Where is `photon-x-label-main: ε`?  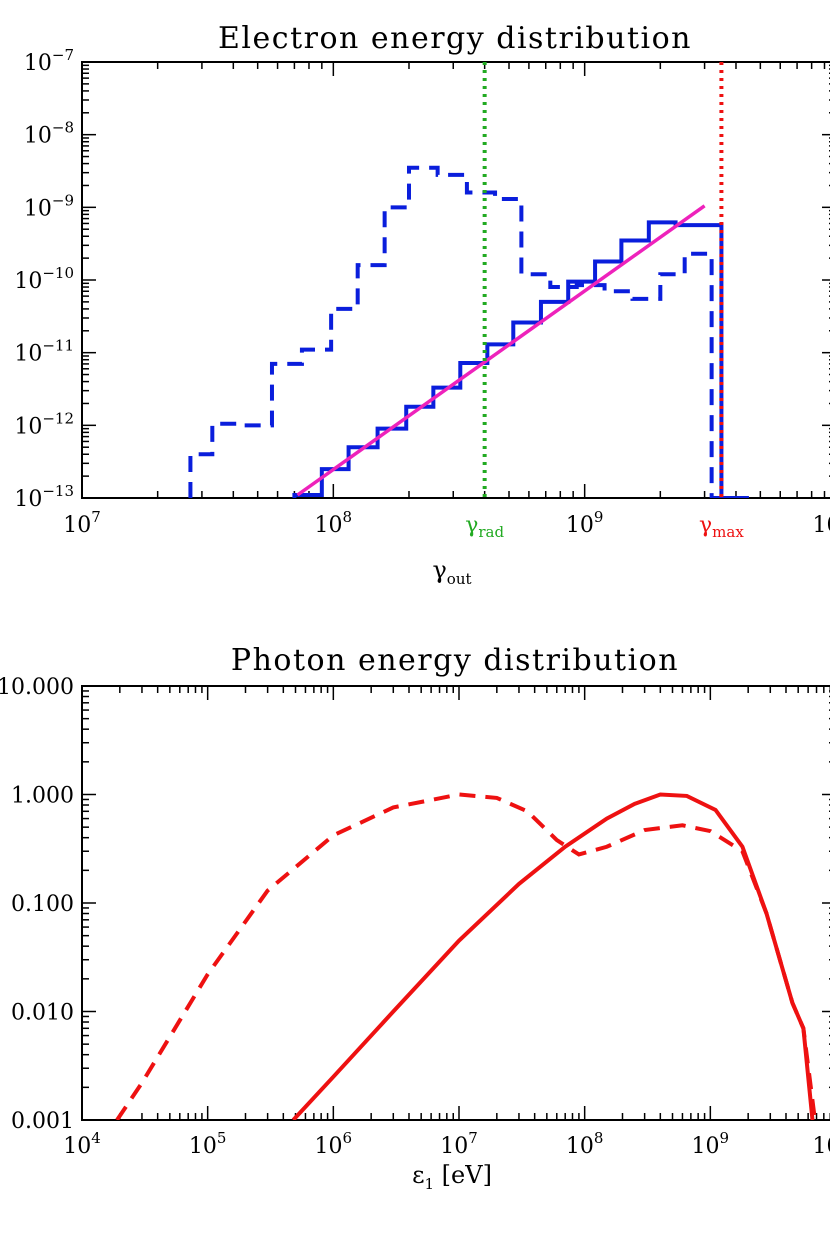 photon-x-label-main: ε is located at coordinates (418, 1175).